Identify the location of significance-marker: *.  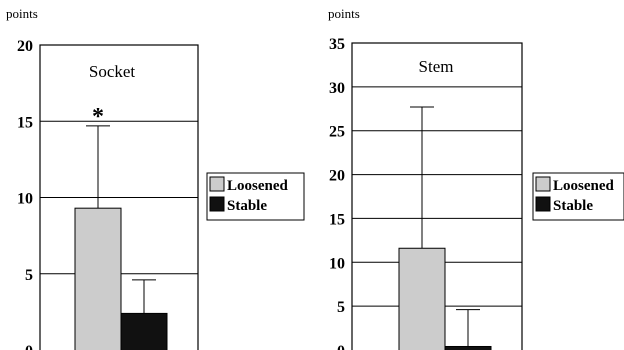
(98, 117).